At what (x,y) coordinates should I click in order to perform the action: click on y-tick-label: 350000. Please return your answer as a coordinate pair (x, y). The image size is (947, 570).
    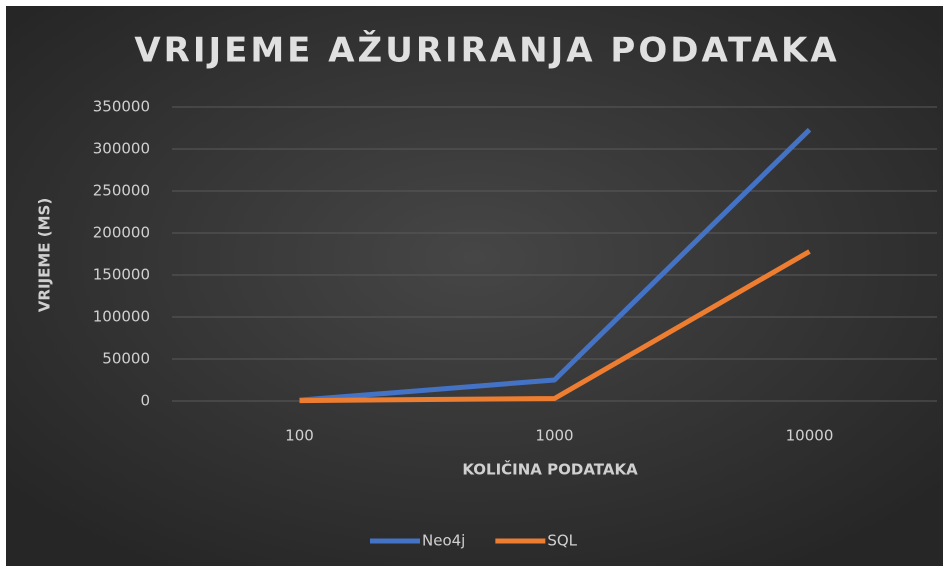
    Looking at the image, I should click on (121, 107).